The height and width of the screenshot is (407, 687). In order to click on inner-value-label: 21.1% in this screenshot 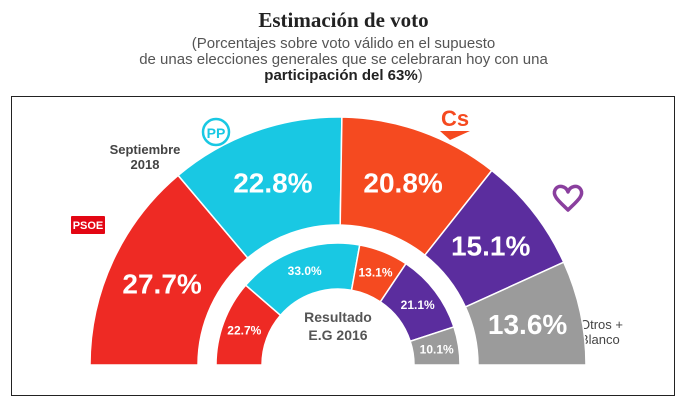, I will do `click(418, 305)`.